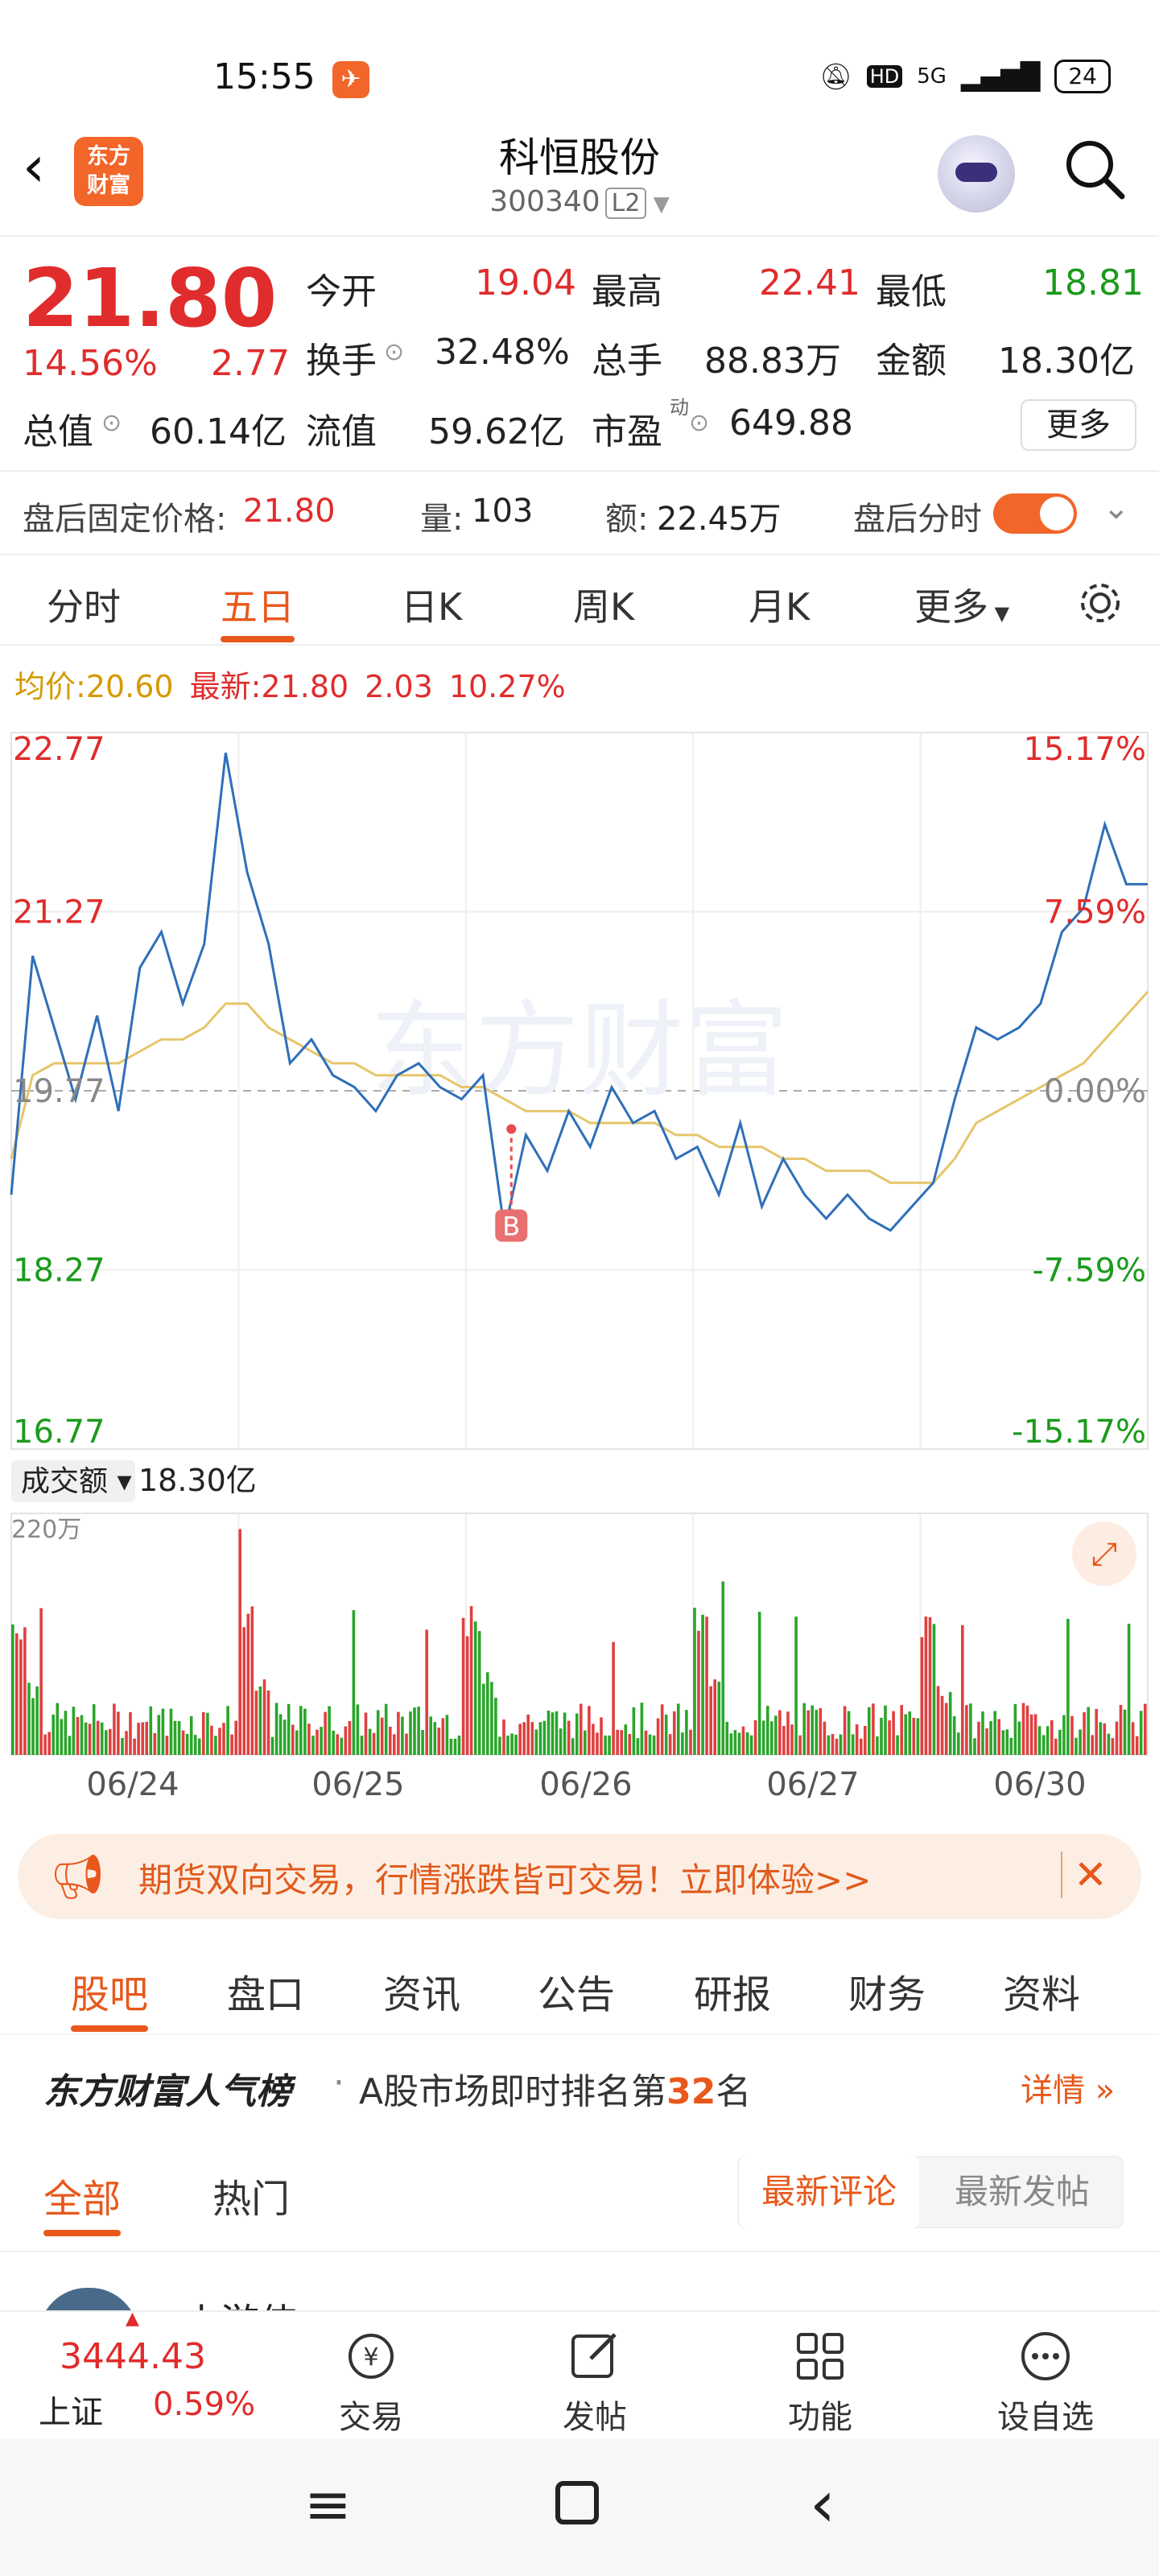 This screenshot has height=2576, width=1159. Describe the element at coordinates (1023, 2191) in the screenshot. I see `sort-latest-post: 最新发帖` at that location.